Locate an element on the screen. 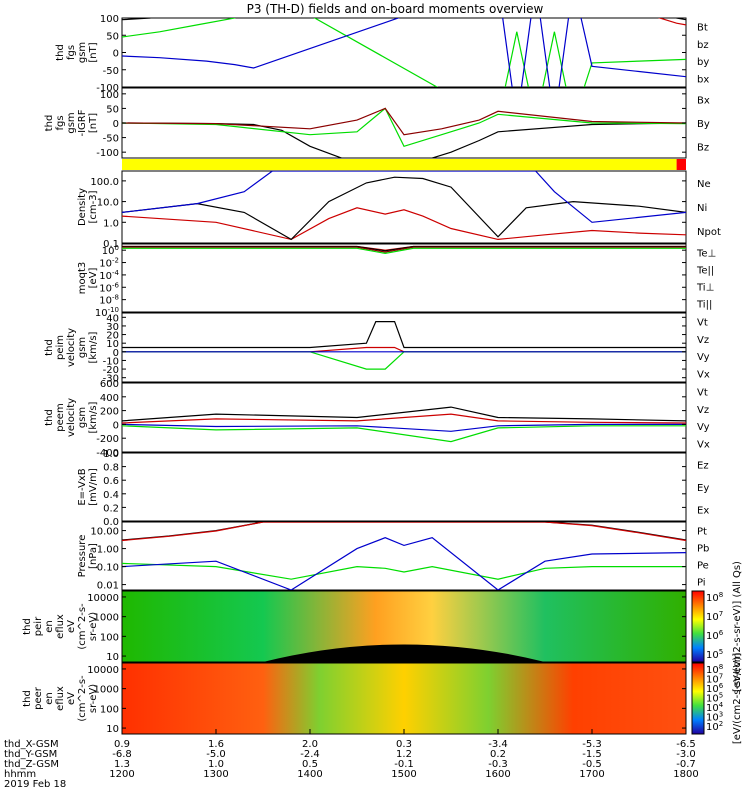 This screenshot has height=800, width=750. x-tick-label: 1400 is located at coordinates (309, 774).